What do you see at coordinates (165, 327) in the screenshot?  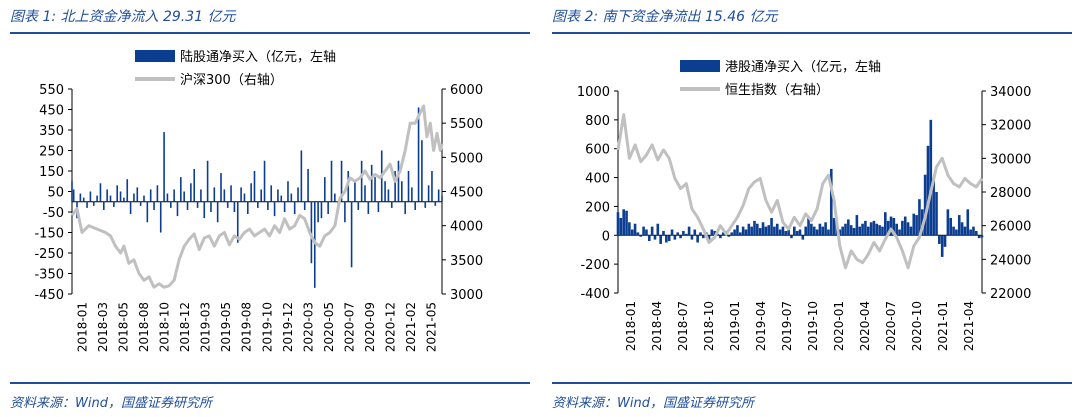 I see `x-tick-label: 2018-10` at bounding box center [165, 327].